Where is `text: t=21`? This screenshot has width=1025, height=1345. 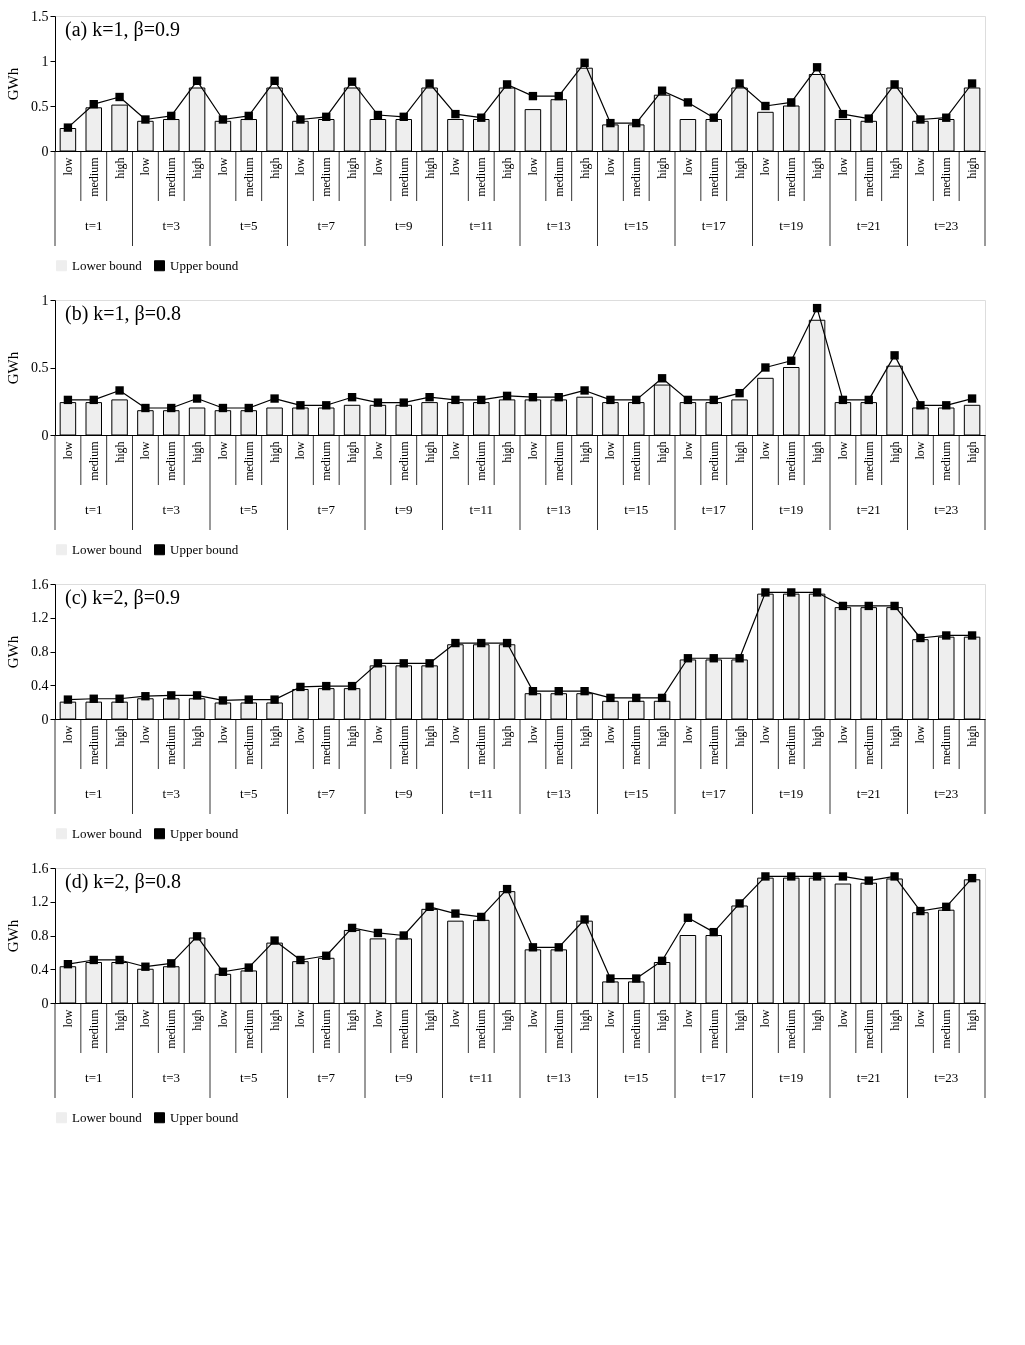 text: t=21 is located at coordinates (868, 509).